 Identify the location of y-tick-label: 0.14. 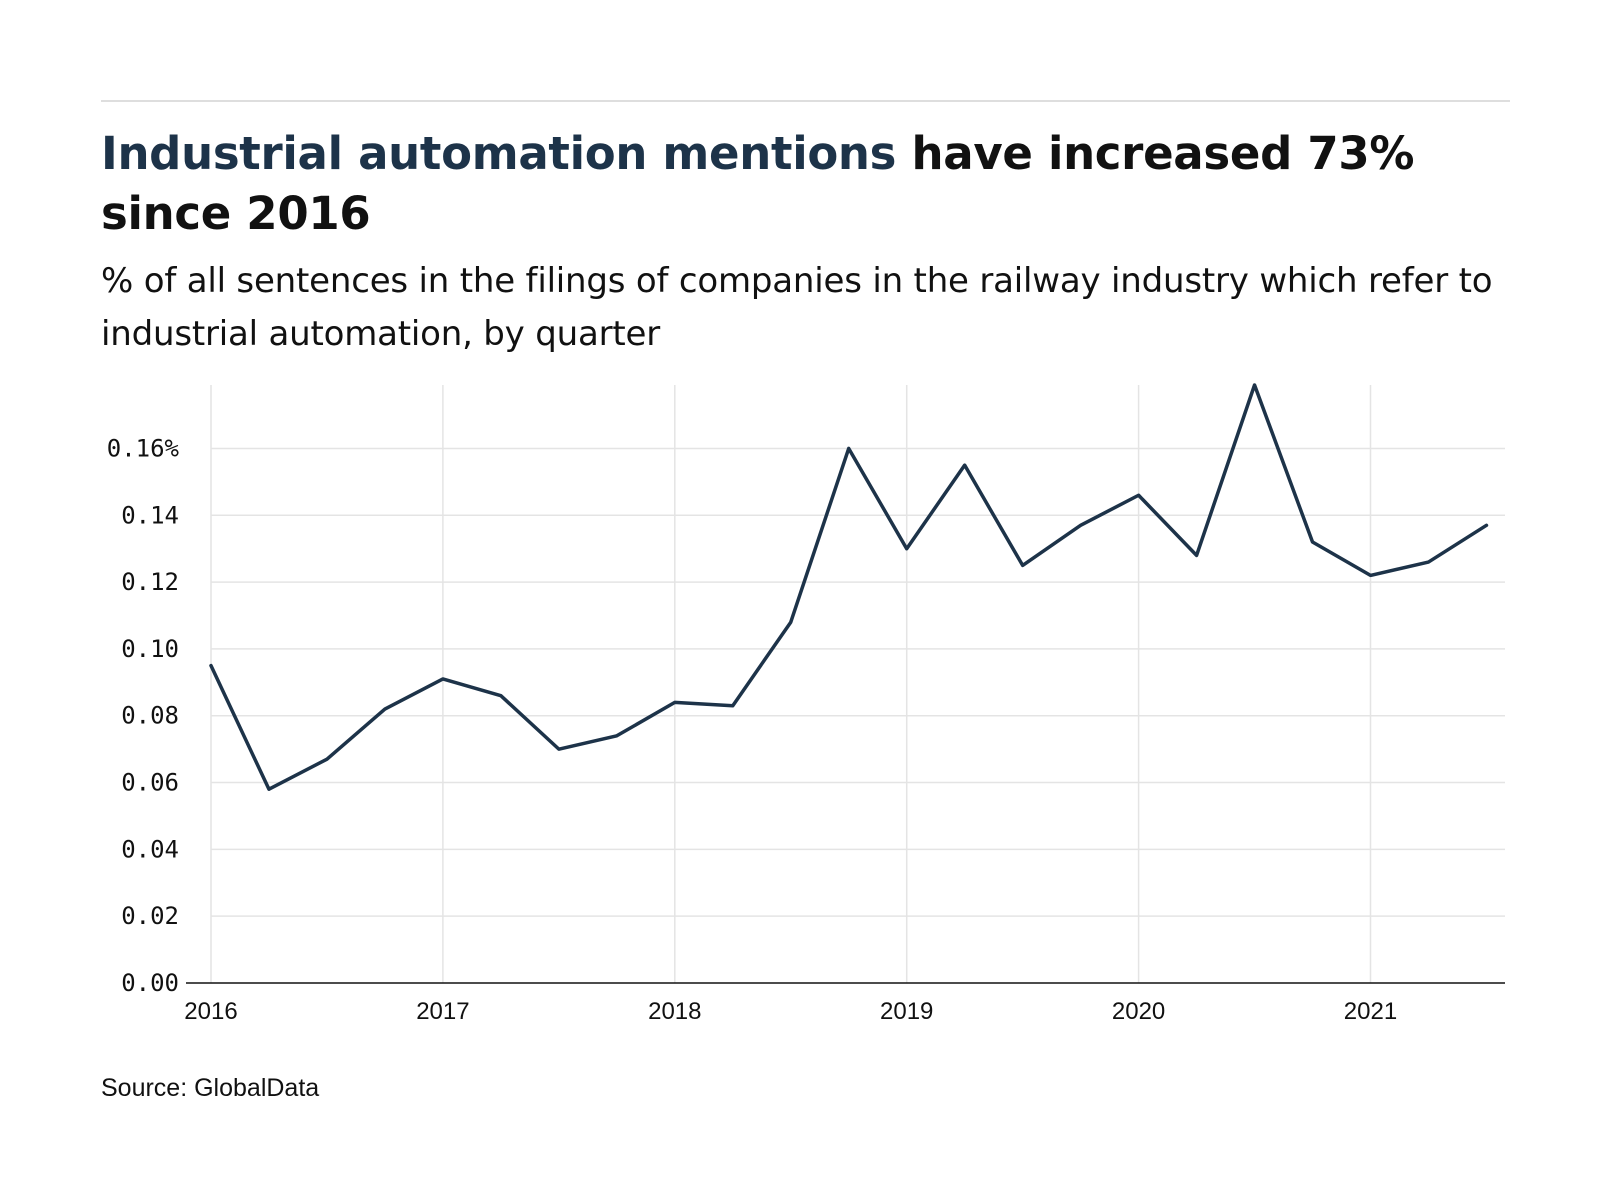
(150, 515).